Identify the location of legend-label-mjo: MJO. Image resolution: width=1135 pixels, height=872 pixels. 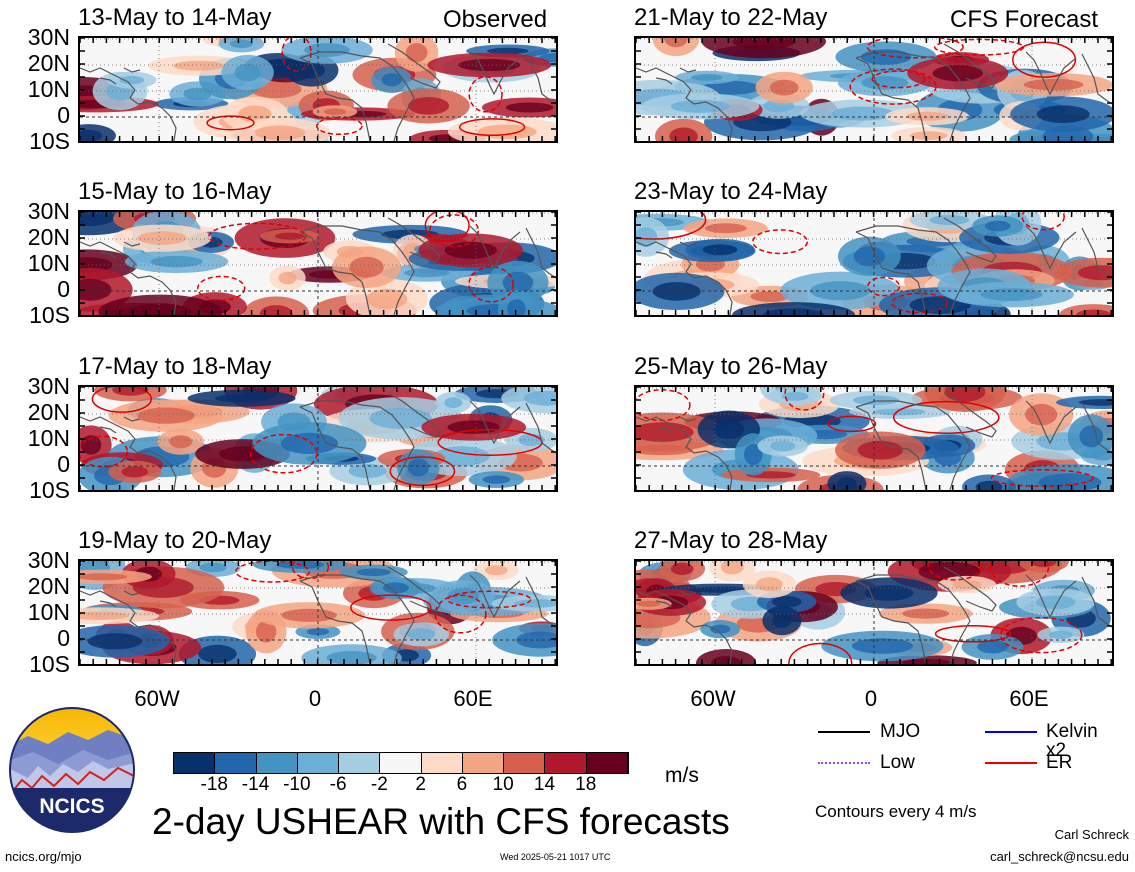
(900, 731).